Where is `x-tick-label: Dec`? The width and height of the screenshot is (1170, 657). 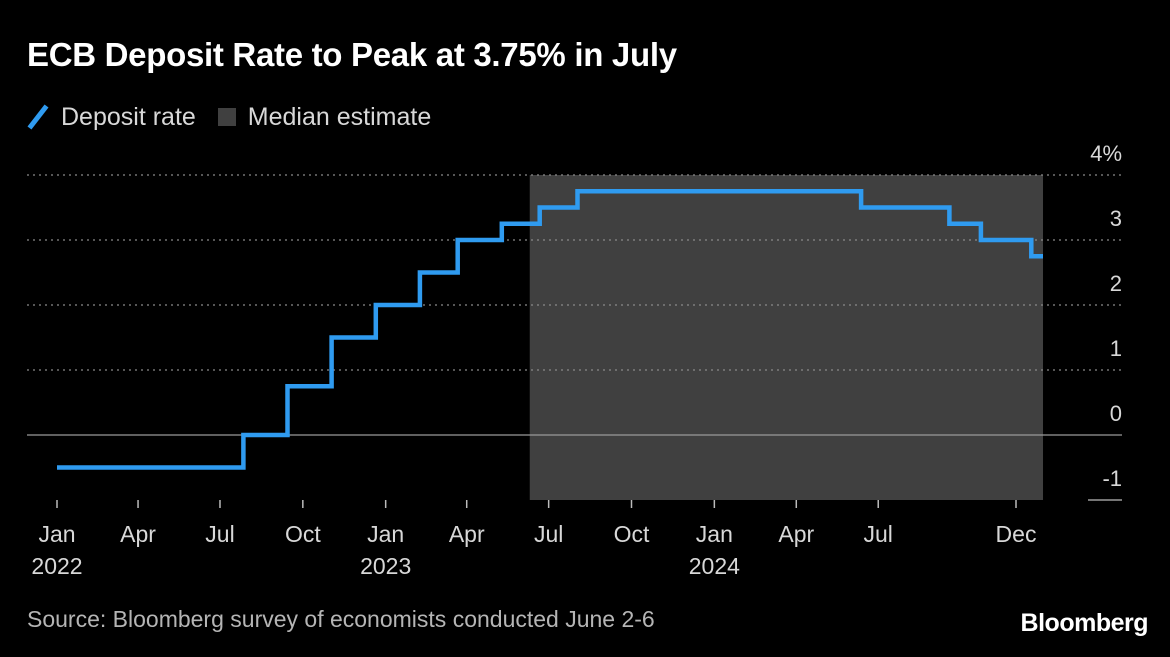
x-tick-label: Dec is located at coordinates (1016, 534).